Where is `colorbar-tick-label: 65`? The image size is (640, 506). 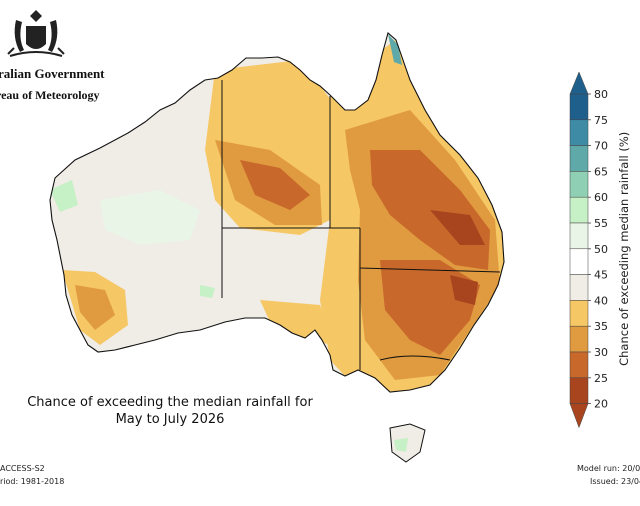
colorbar-tick-label: 65 is located at coordinates (601, 171).